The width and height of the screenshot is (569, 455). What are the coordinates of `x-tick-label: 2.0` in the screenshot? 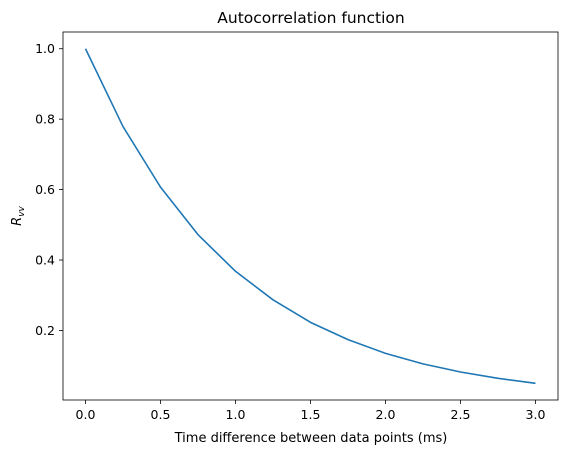 It's located at (386, 414).